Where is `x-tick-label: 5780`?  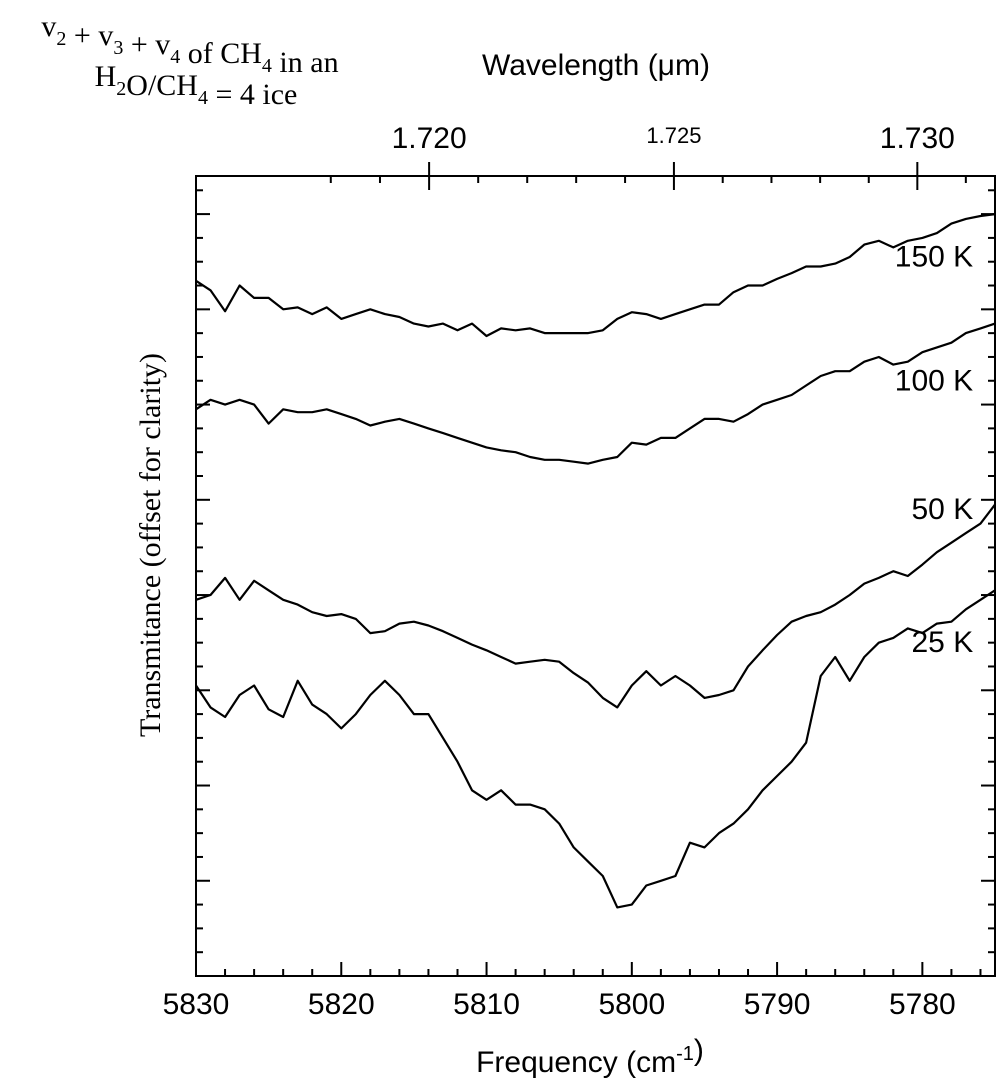
x-tick-label: 5780 is located at coordinates (922, 1004).